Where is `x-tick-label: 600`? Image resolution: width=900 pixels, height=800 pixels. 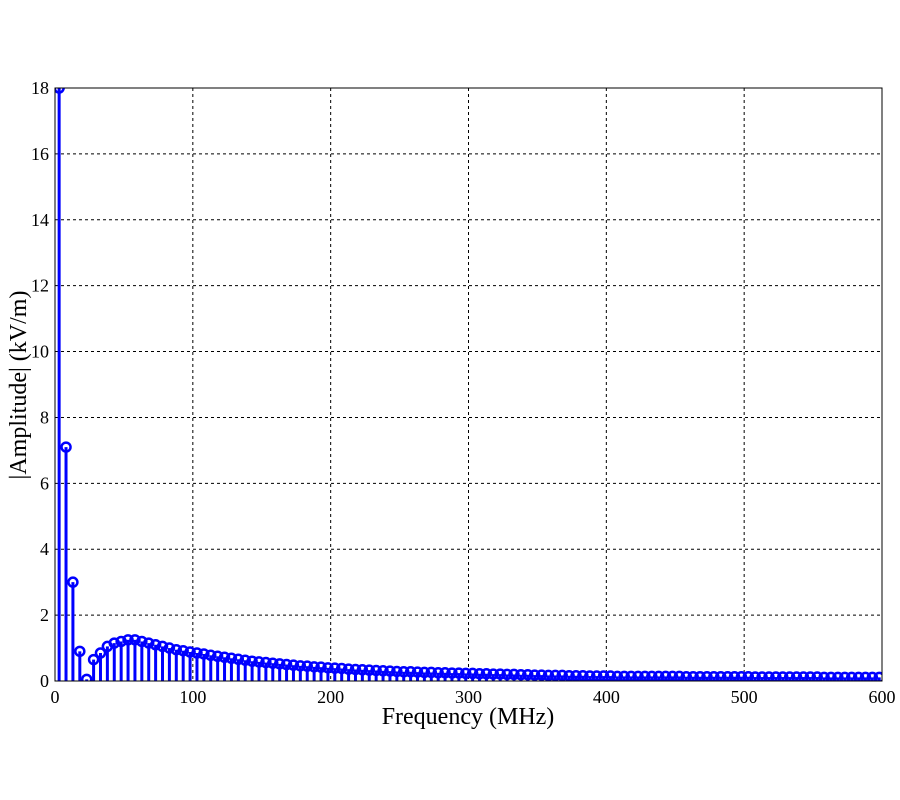 x-tick-label: 600 is located at coordinates (882, 697).